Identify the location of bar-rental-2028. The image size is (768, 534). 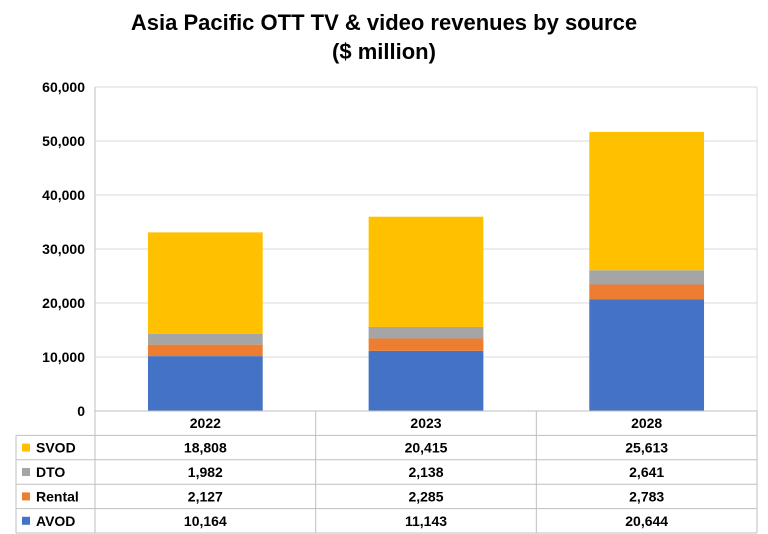
(647, 292).